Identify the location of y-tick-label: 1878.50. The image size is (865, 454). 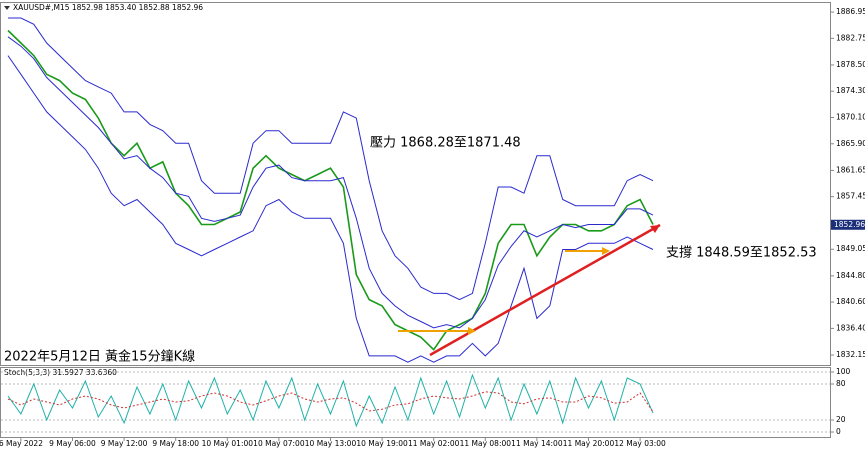
(850, 64).